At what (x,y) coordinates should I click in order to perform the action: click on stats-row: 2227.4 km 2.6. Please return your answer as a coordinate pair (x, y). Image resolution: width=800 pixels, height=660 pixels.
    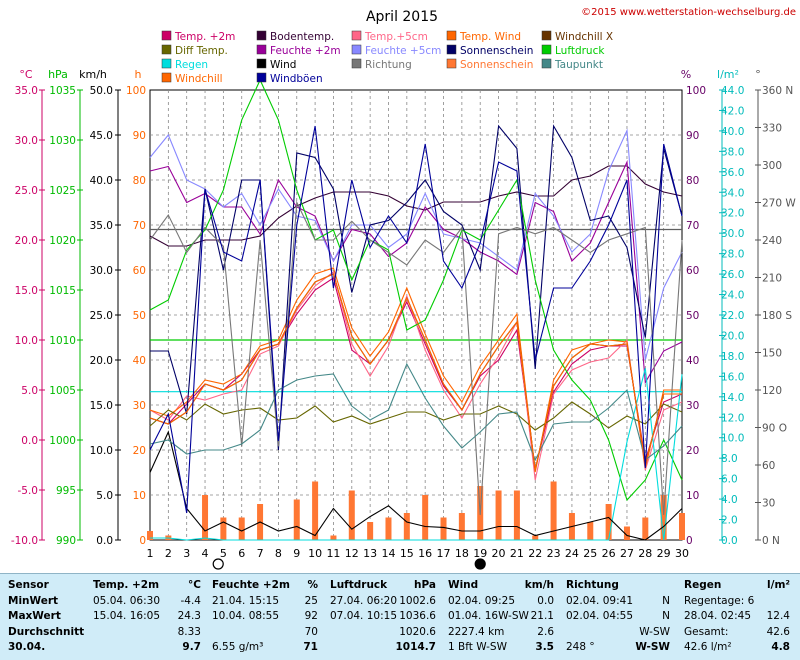
    Looking at the image, I should click on (501, 633).